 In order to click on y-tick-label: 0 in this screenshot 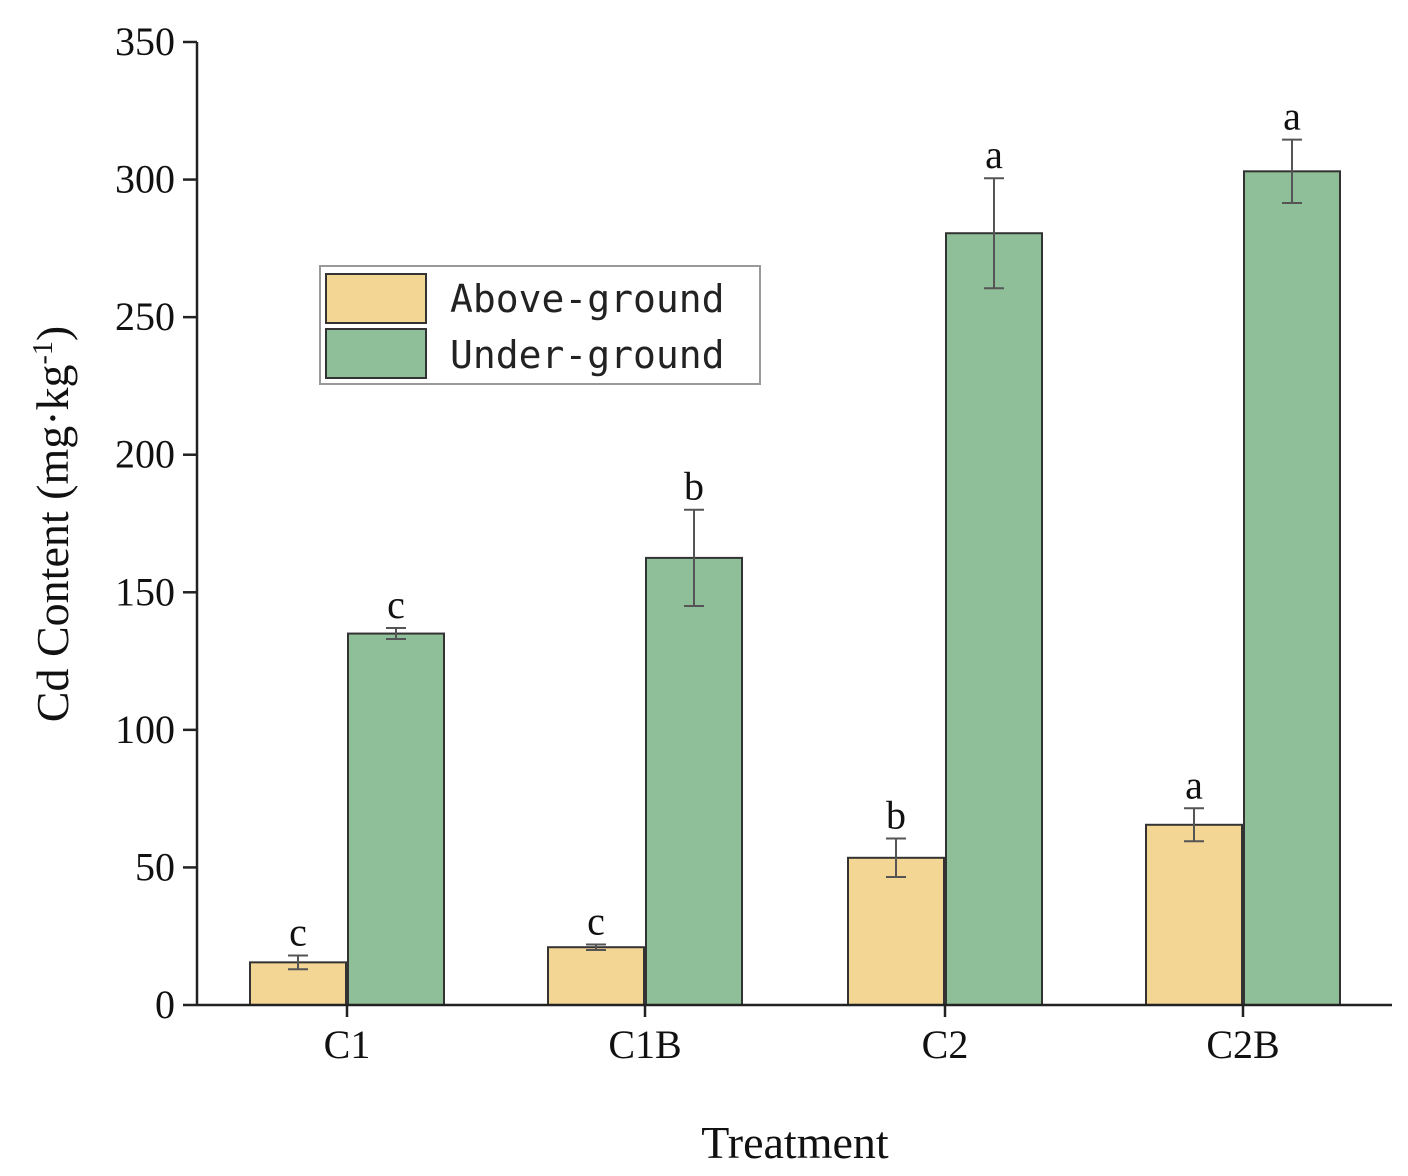, I will do `click(165, 1004)`.